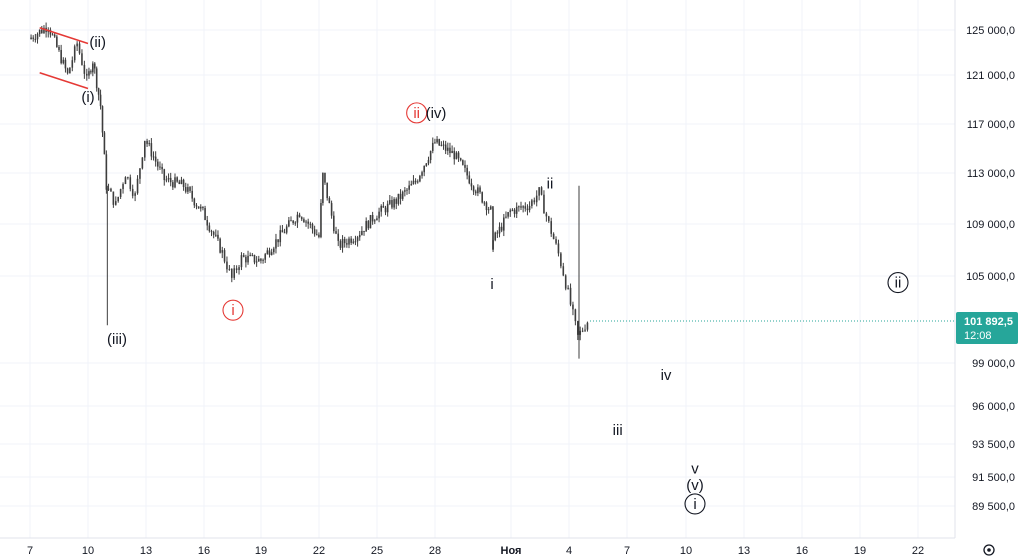  I want to click on channel-line-lower, so click(64, 81).